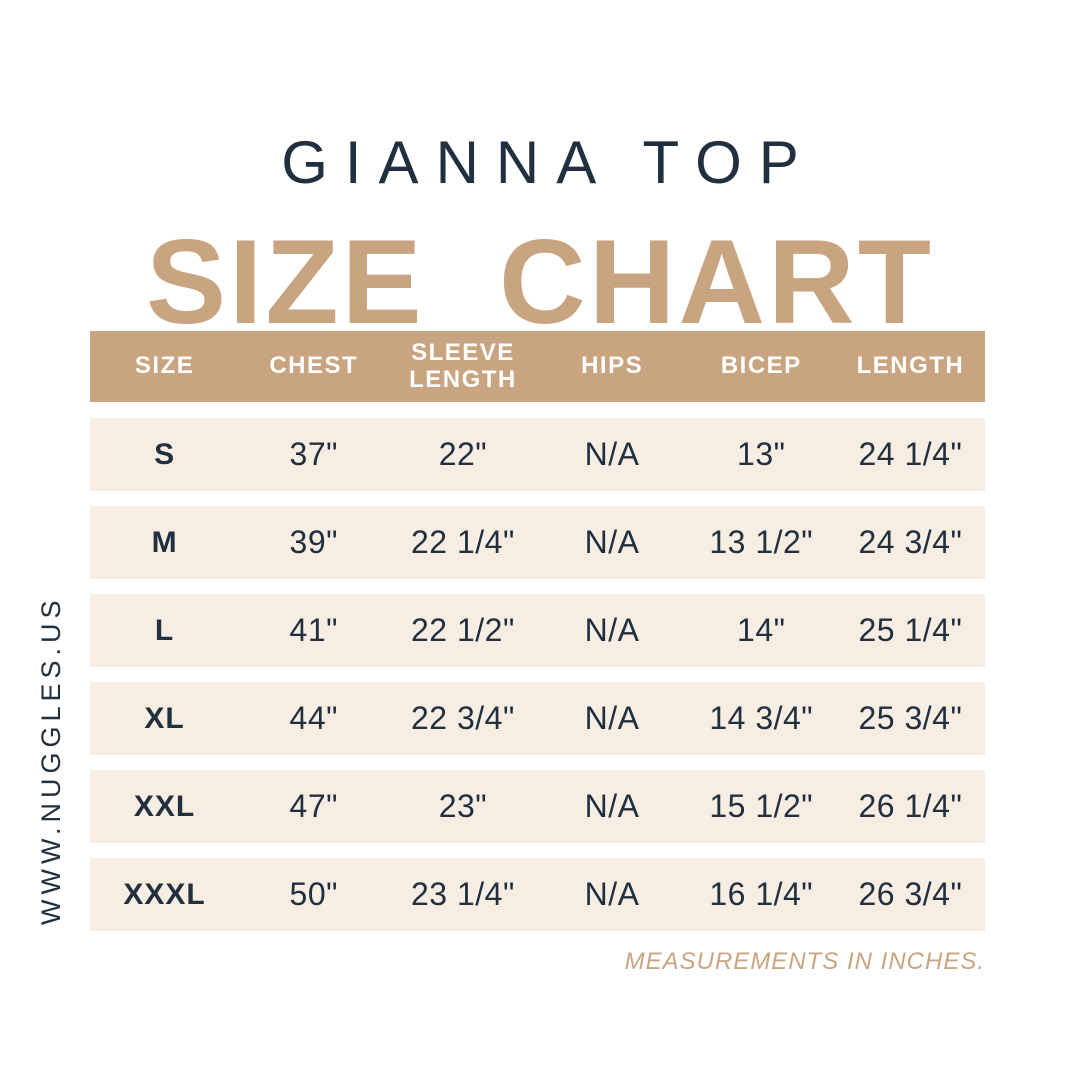  Describe the element at coordinates (164, 894) in the screenshot. I see `size-cell: XXXL` at that location.